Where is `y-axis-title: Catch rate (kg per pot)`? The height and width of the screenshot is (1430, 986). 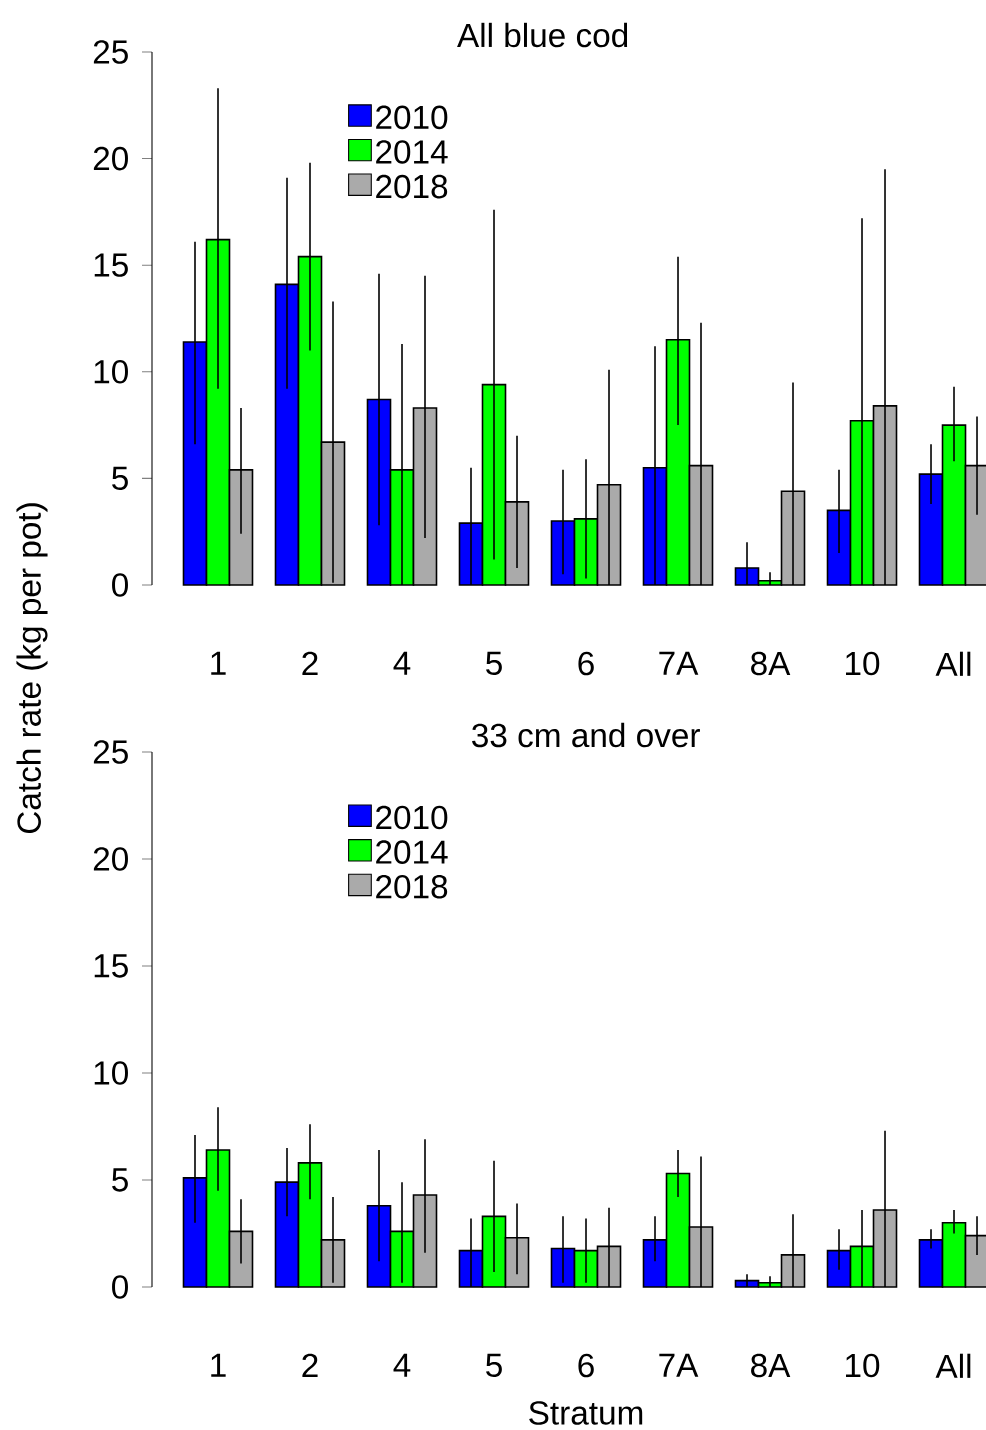
y-axis-title: Catch rate (kg per pot) is located at coordinates (32, 668).